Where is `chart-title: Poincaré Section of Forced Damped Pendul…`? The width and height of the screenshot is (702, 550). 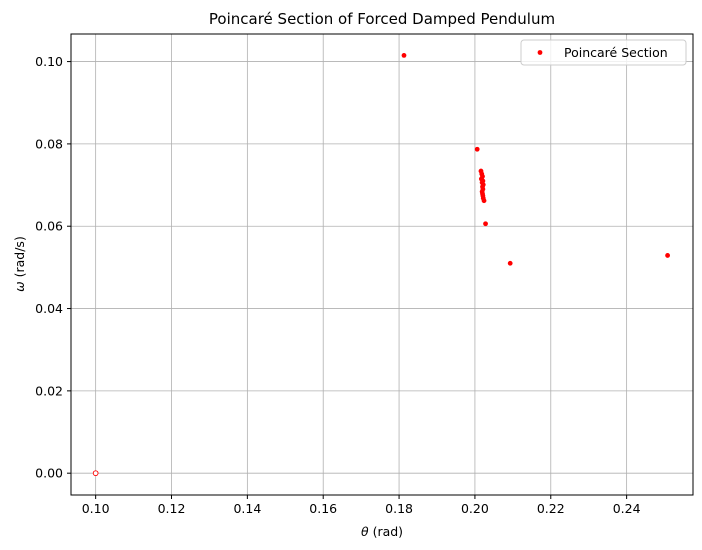 chart-title: Poincaré Section of Forced Damped Pendul… is located at coordinates (382, 19).